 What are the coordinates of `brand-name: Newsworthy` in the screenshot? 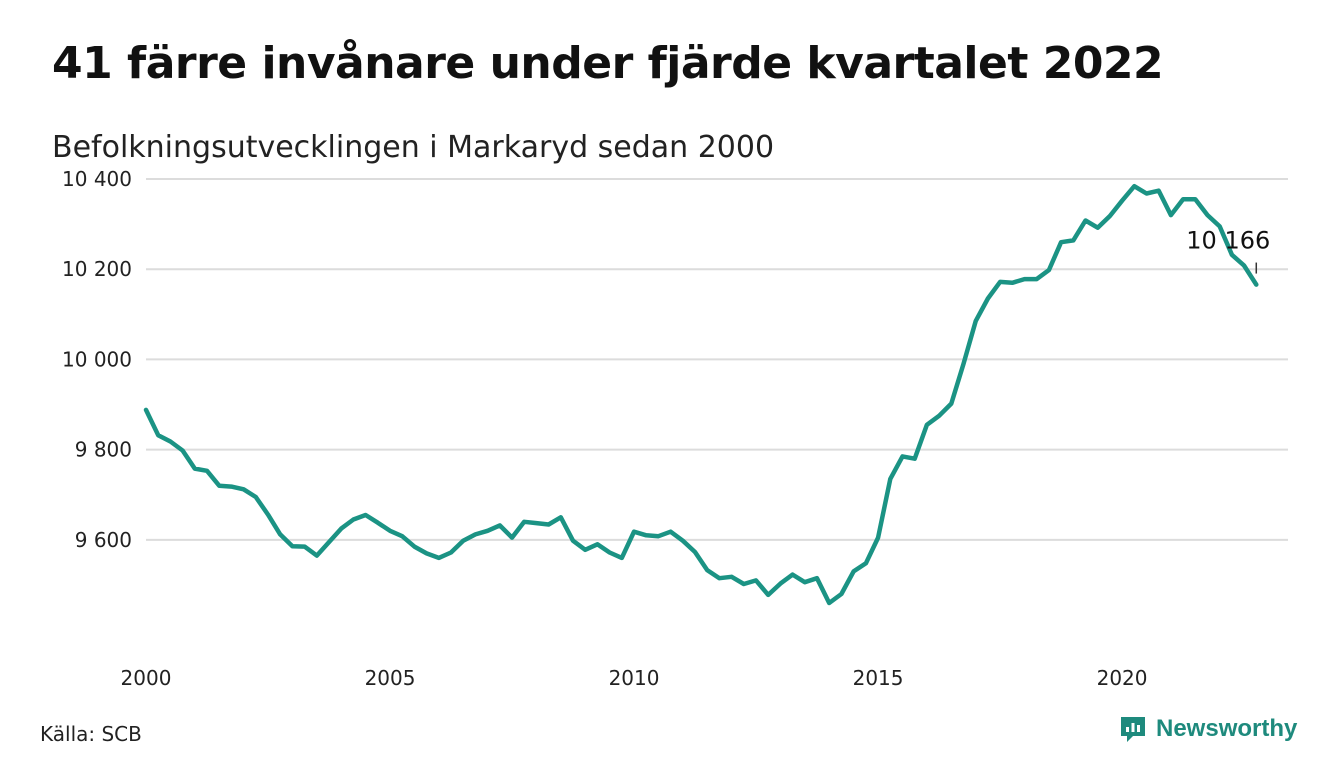 It's located at (1227, 728).